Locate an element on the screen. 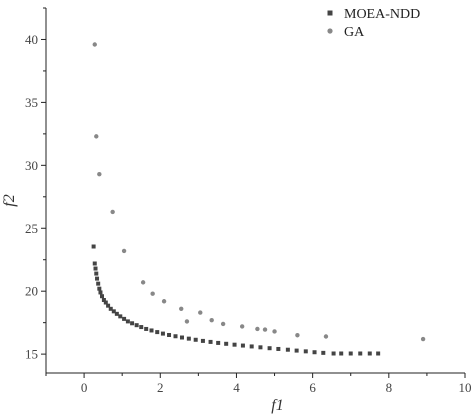  legend-label-moea-ndd: MOEA-NDD is located at coordinates (382, 14).